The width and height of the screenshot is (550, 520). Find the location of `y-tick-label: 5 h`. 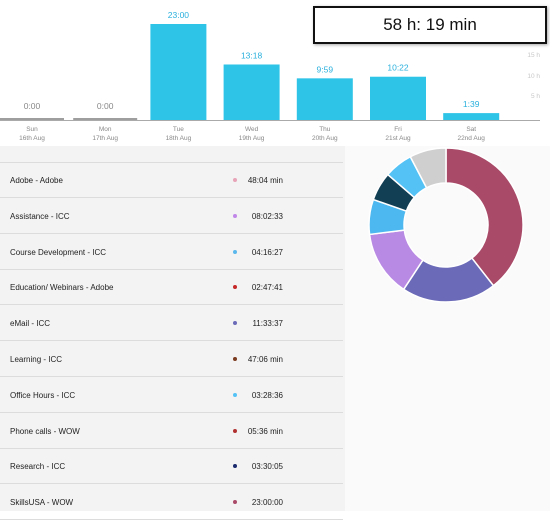

y-tick-label: 5 h is located at coordinates (535, 96).